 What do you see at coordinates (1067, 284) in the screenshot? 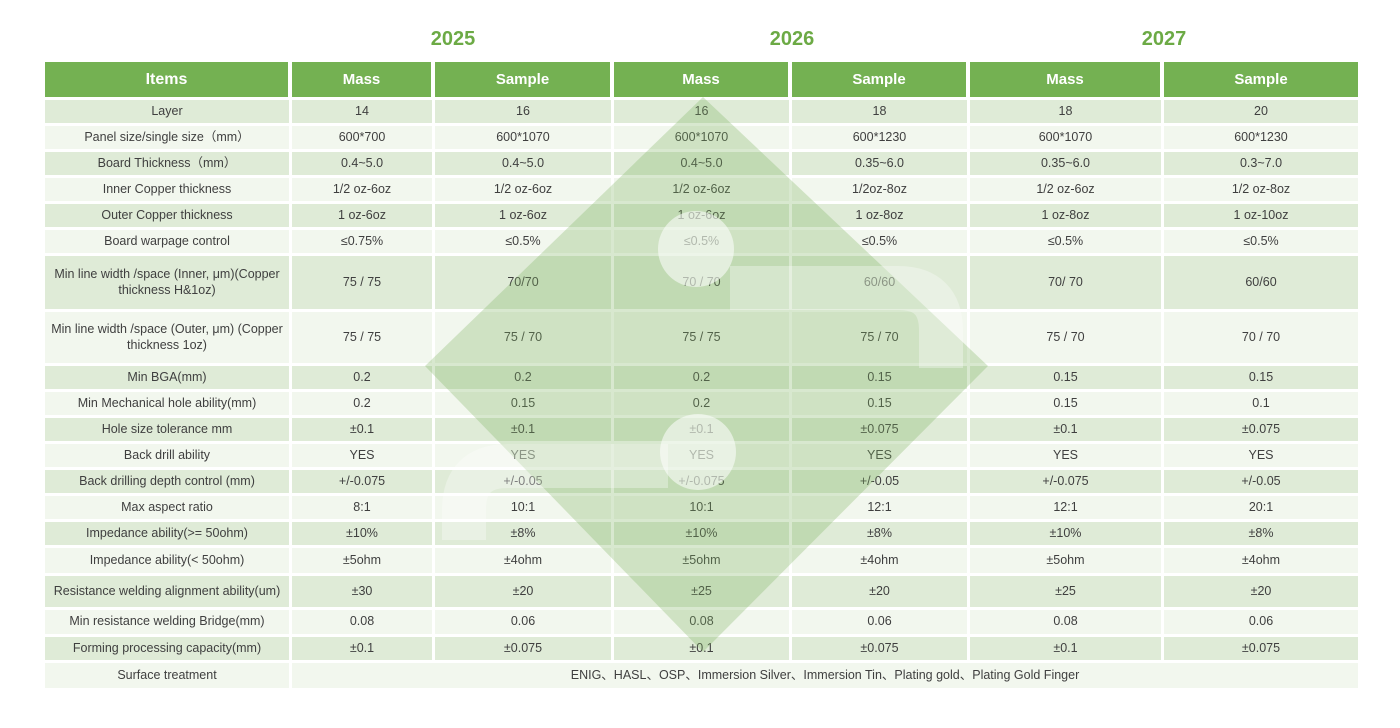
I see `cell: 70/ 70` at bounding box center [1067, 284].